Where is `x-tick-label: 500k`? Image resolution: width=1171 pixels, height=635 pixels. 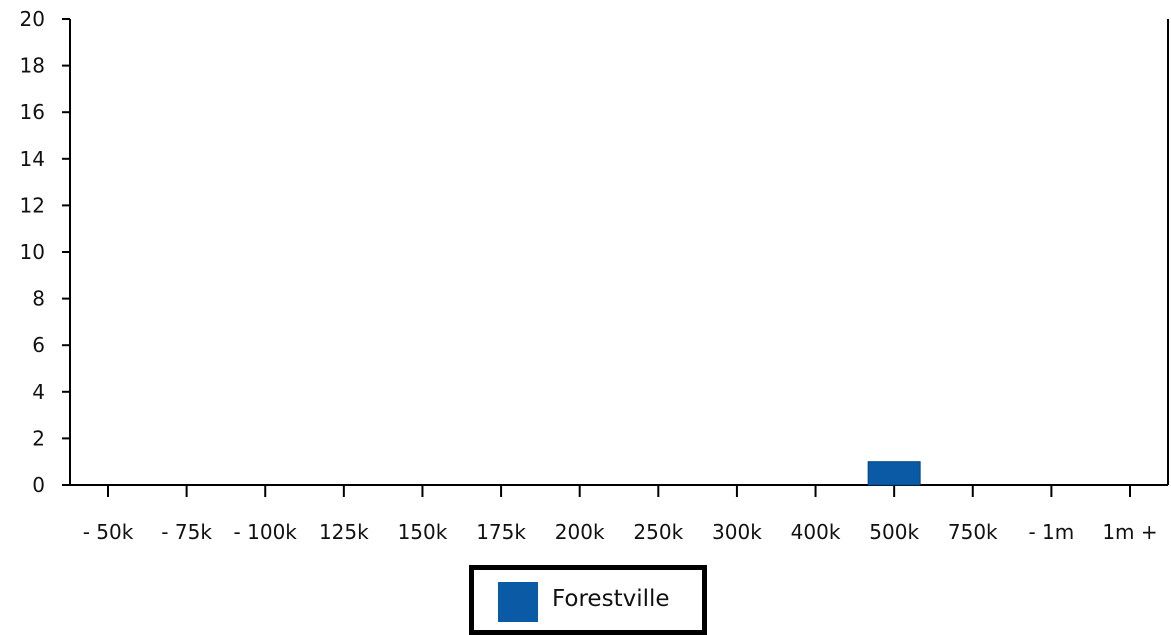
x-tick-label: 500k is located at coordinates (894, 532).